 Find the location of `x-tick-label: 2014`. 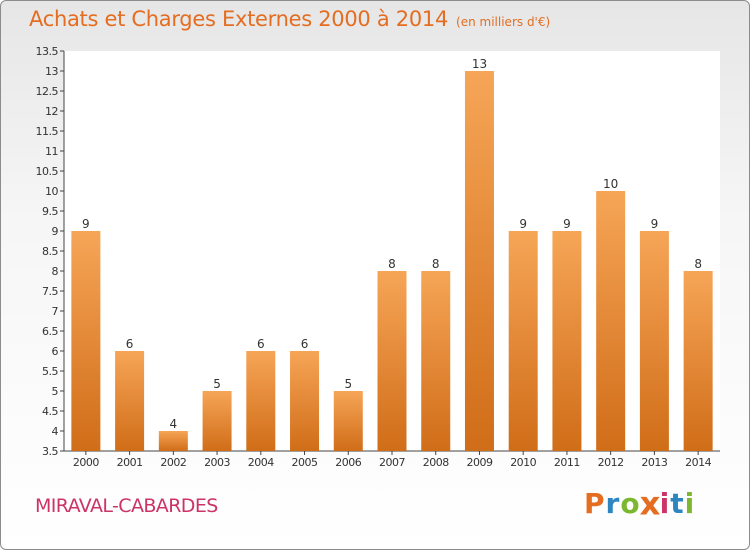

x-tick-label: 2014 is located at coordinates (698, 462).